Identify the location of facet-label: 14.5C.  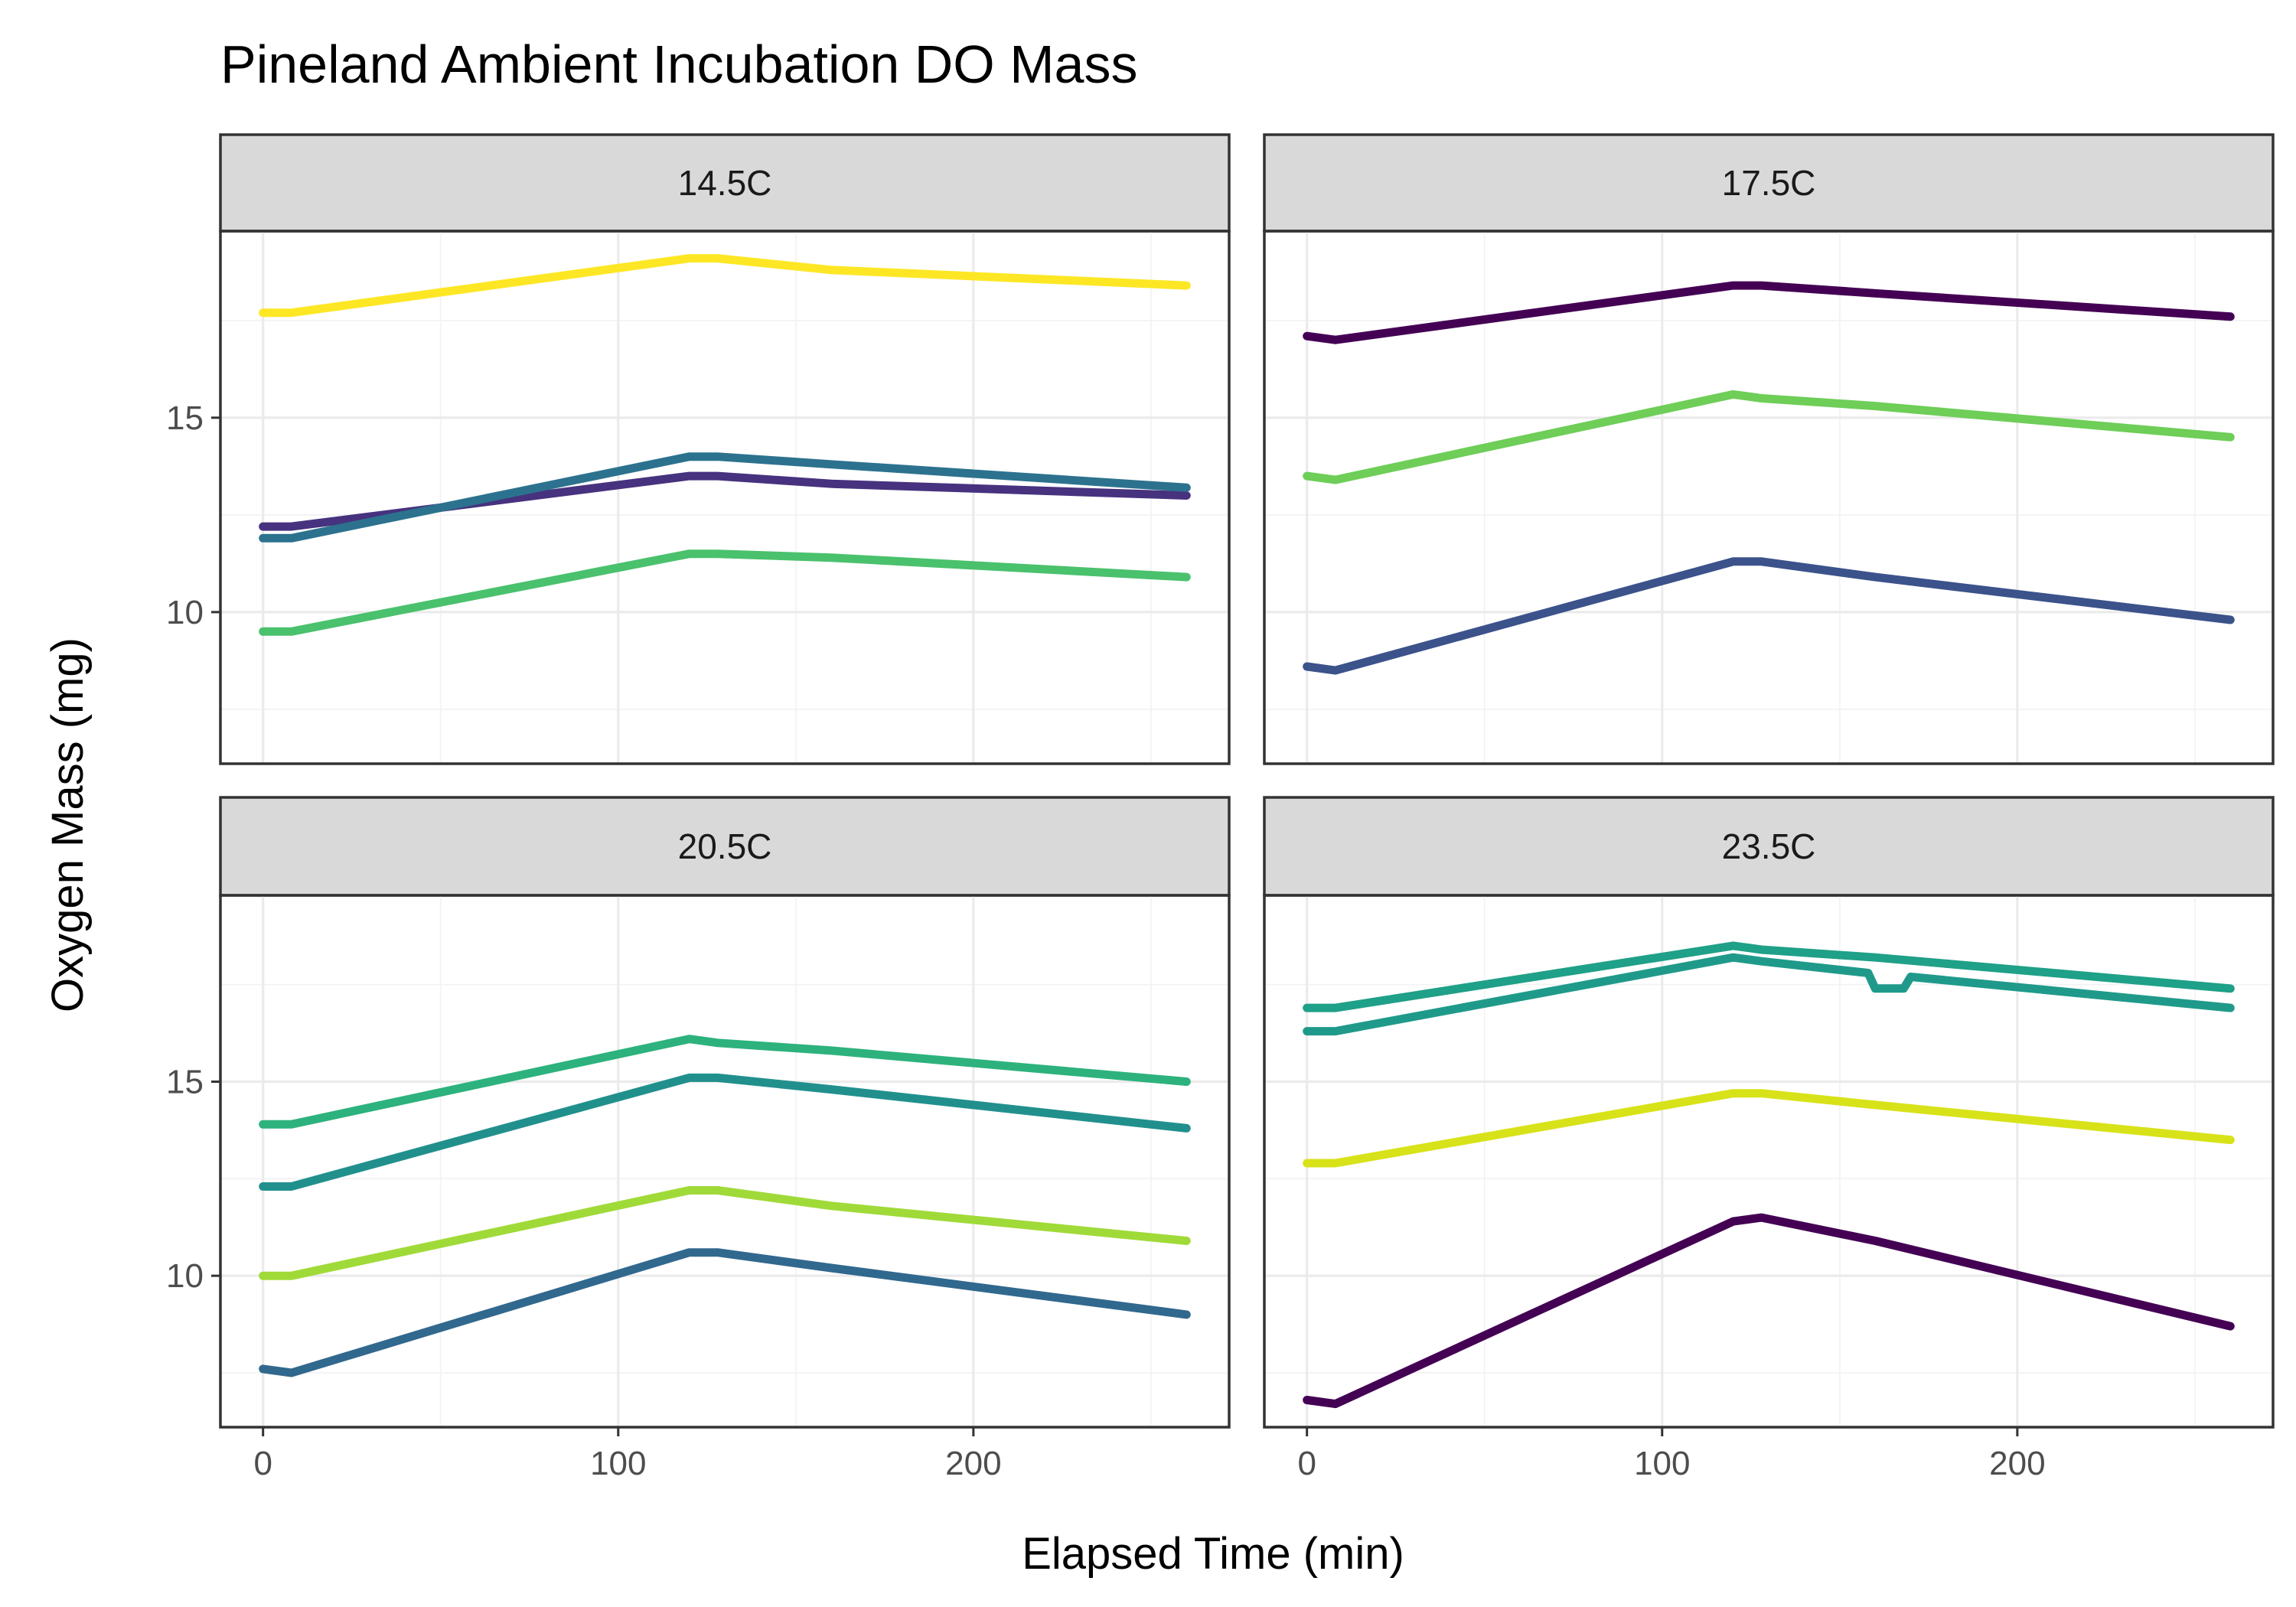
(725, 183).